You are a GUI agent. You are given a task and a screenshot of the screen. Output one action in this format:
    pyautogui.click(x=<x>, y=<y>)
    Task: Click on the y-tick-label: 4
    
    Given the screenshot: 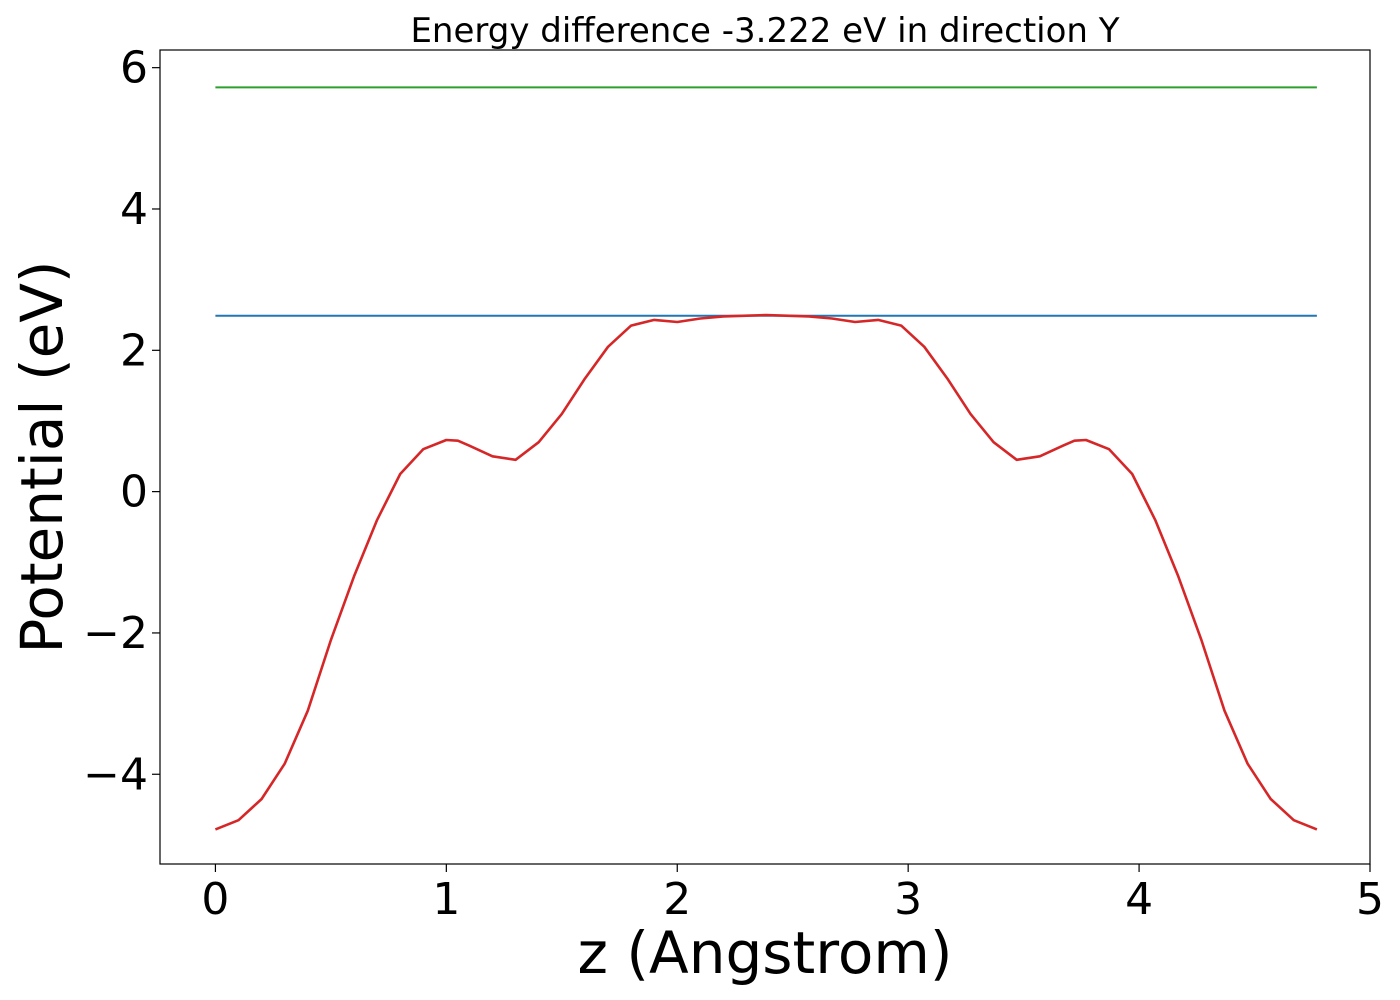 What is the action you would take?
    pyautogui.click(x=134, y=209)
    